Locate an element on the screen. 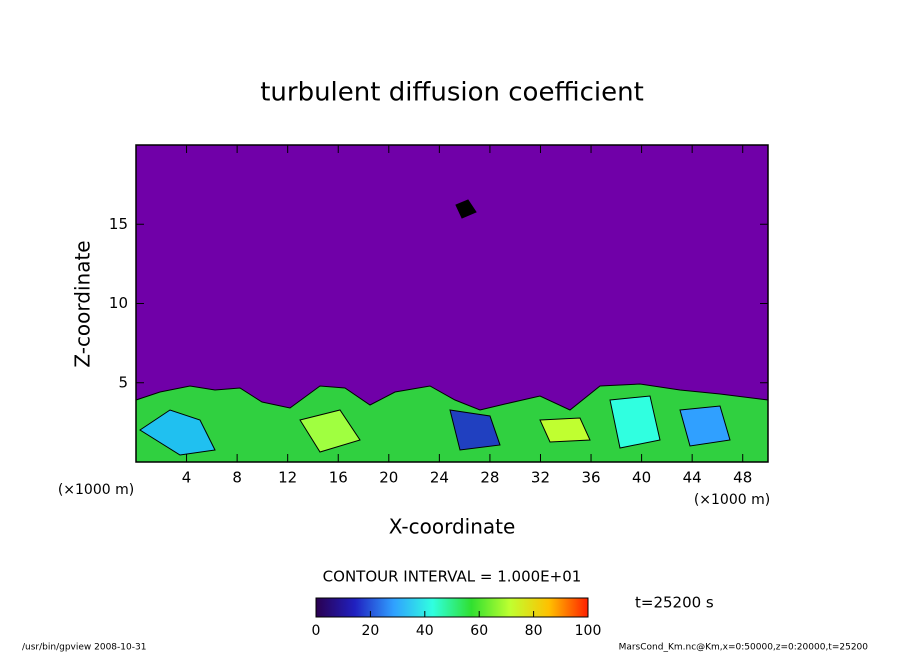 This screenshot has width=904, height=654. y-axis-label: Z-coordinate is located at coordinates (83, 303).